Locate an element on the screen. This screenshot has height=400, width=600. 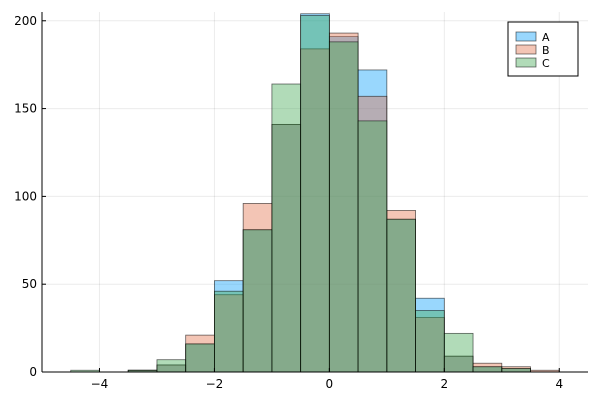
x-tick-label: 0 is located at coordinates (330, 384).